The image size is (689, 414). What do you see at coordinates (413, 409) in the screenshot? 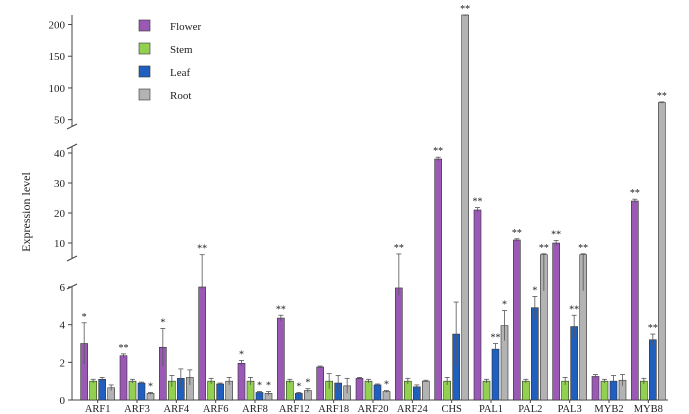
I see `x-tick-label-arf24: ARF24` at bounding box center [413, 409].